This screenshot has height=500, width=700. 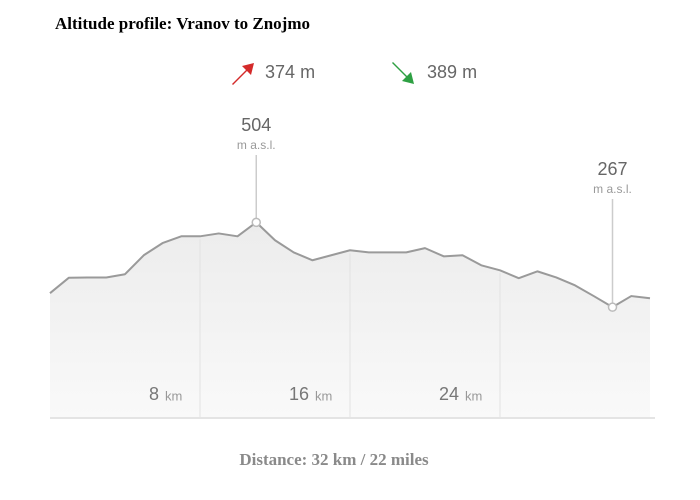 I want to click on footer: Distance: 32 km / 22 miles, so click(x=334, y=459).